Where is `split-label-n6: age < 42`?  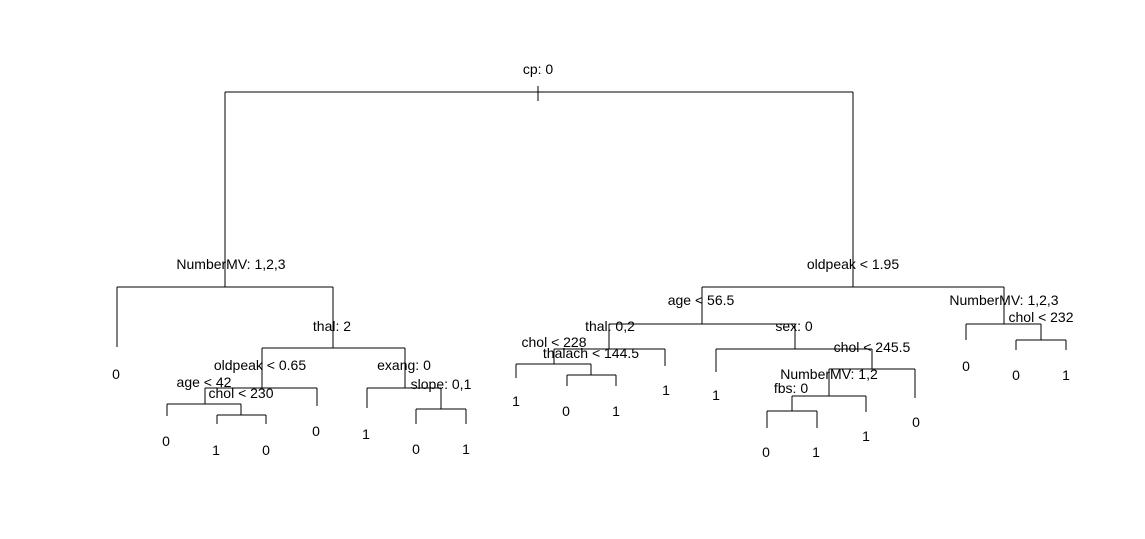
split-label-n6: age < 42 is located at coordinates (204, 382).